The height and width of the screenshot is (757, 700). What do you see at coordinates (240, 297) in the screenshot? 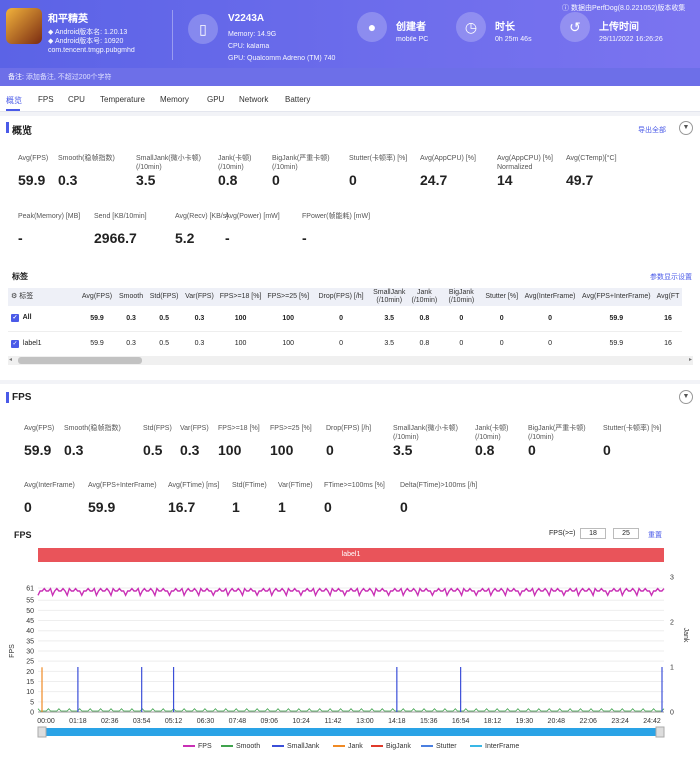
I see `column-header: FPS>=18 [%]` at bounding box center [240, 297].